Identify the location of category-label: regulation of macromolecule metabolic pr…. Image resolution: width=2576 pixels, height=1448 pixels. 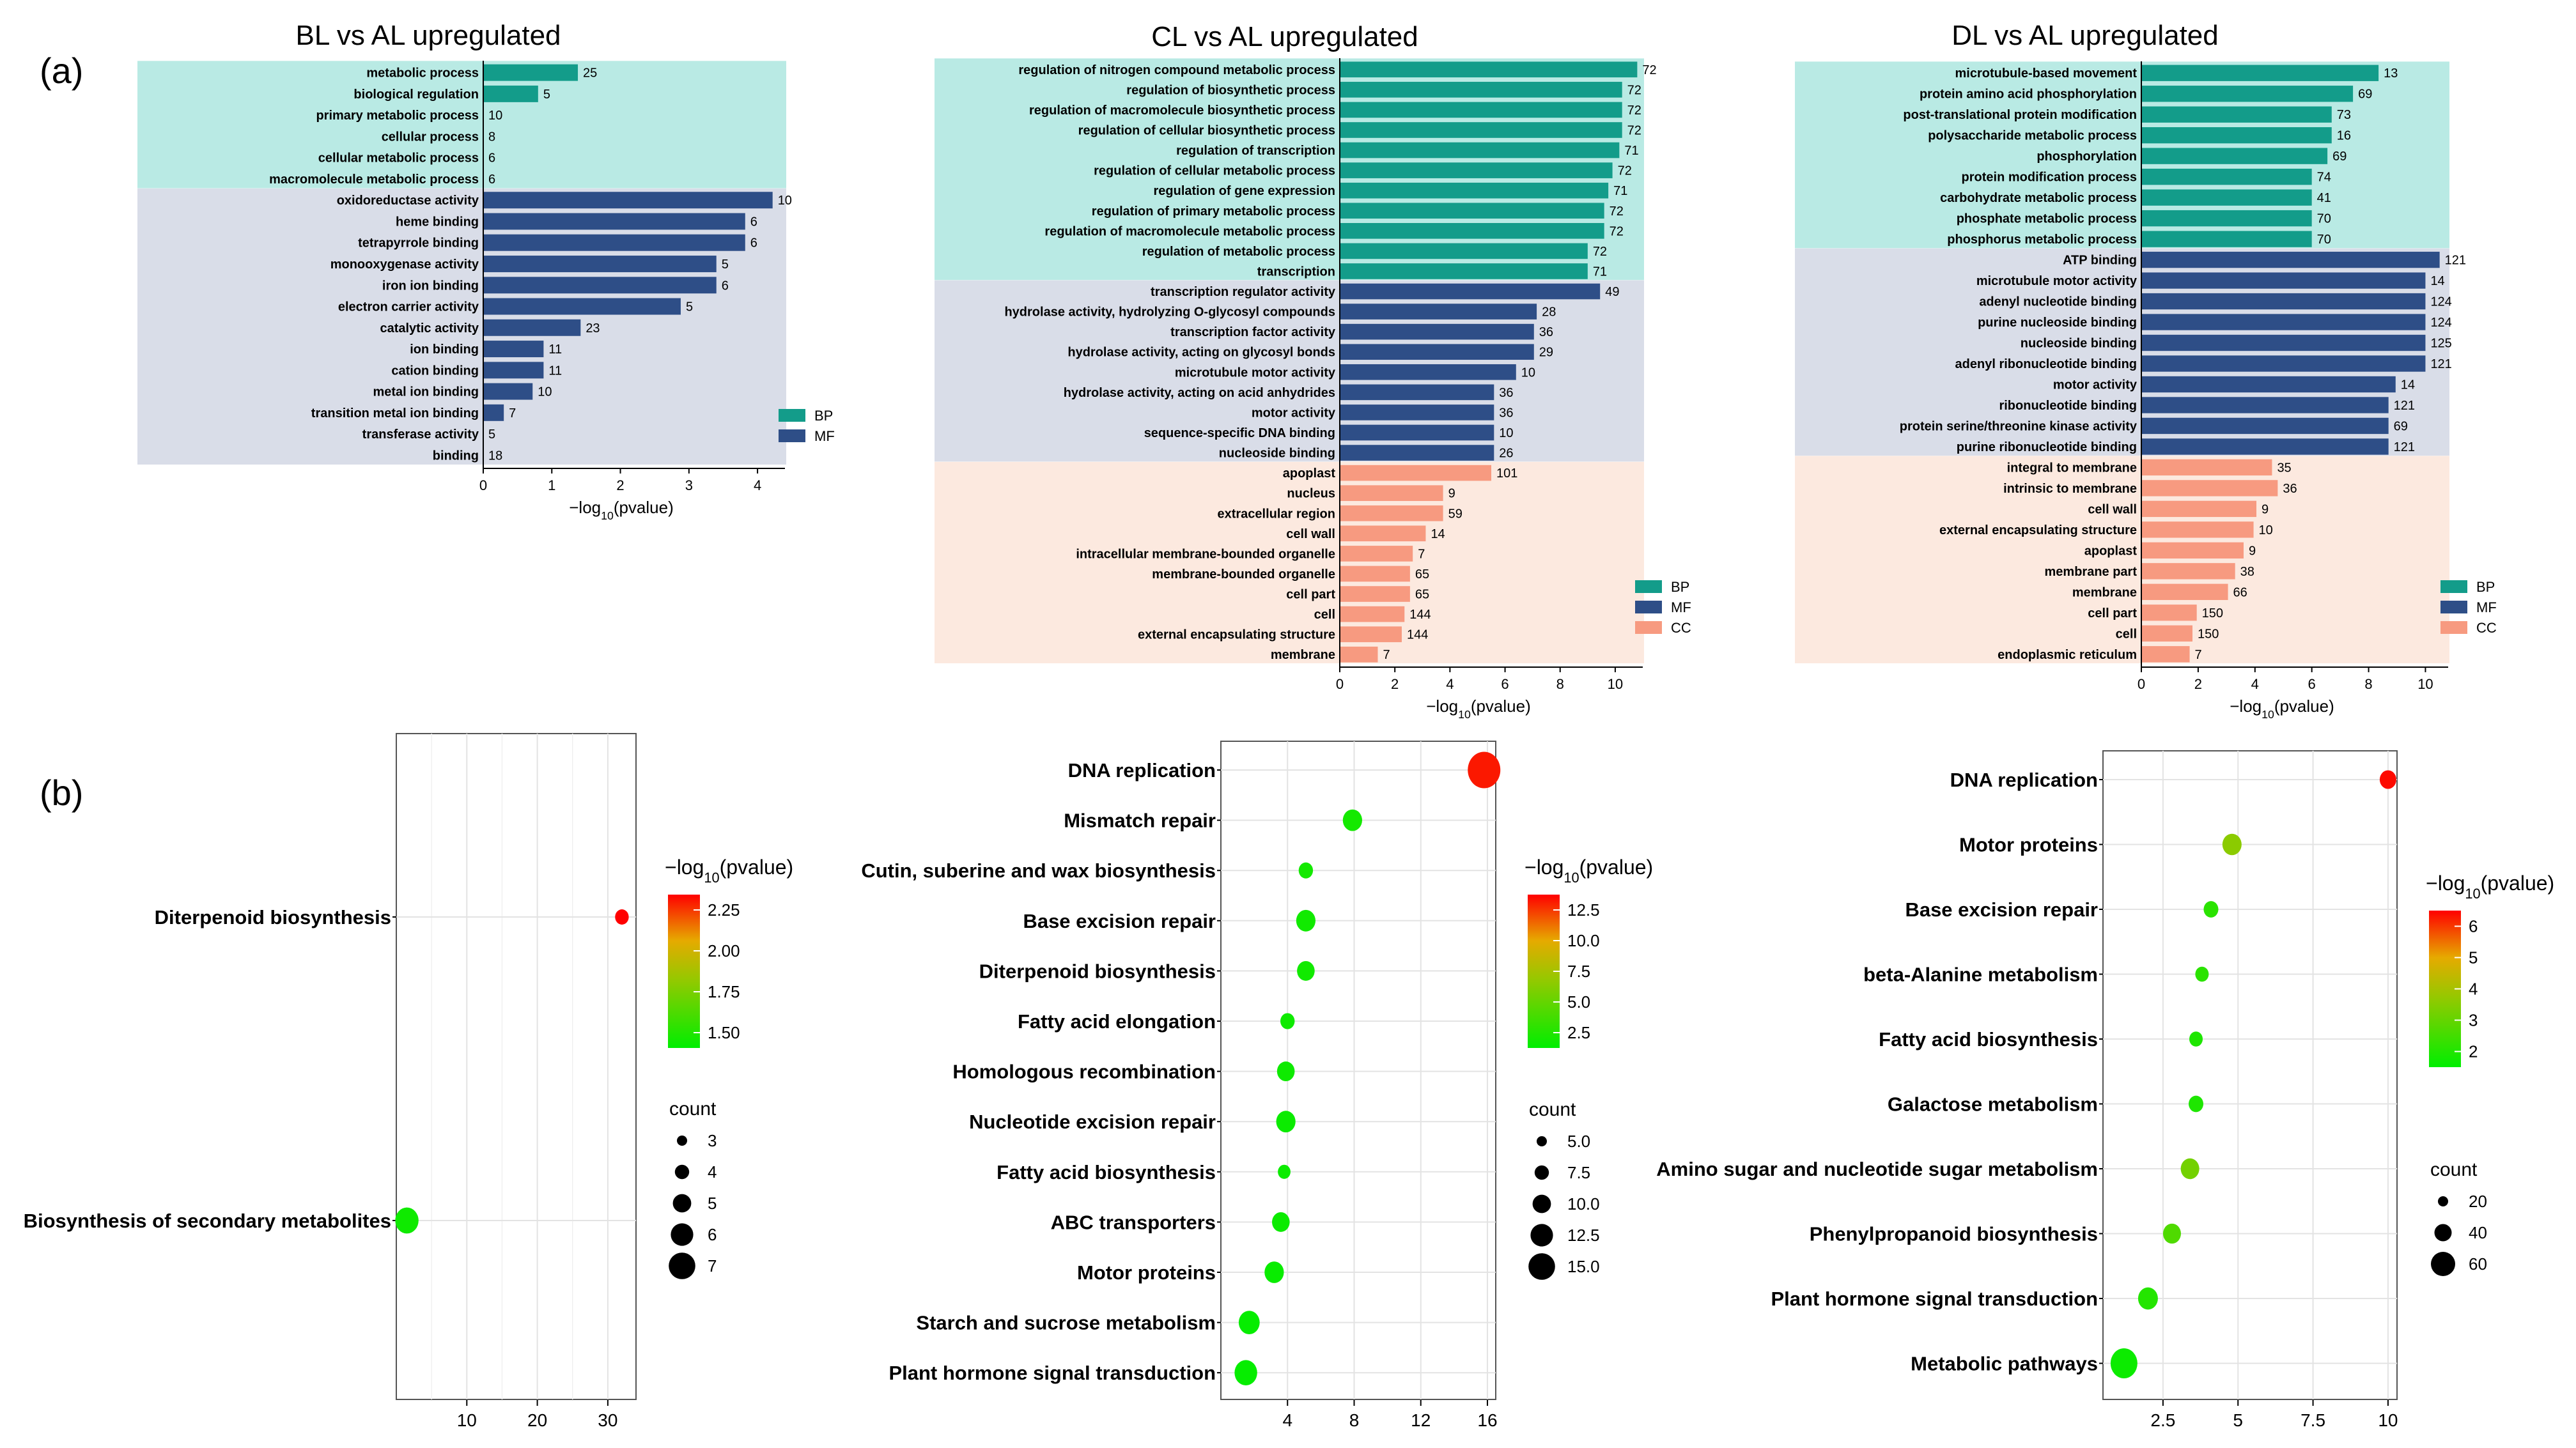
(1190, 231).